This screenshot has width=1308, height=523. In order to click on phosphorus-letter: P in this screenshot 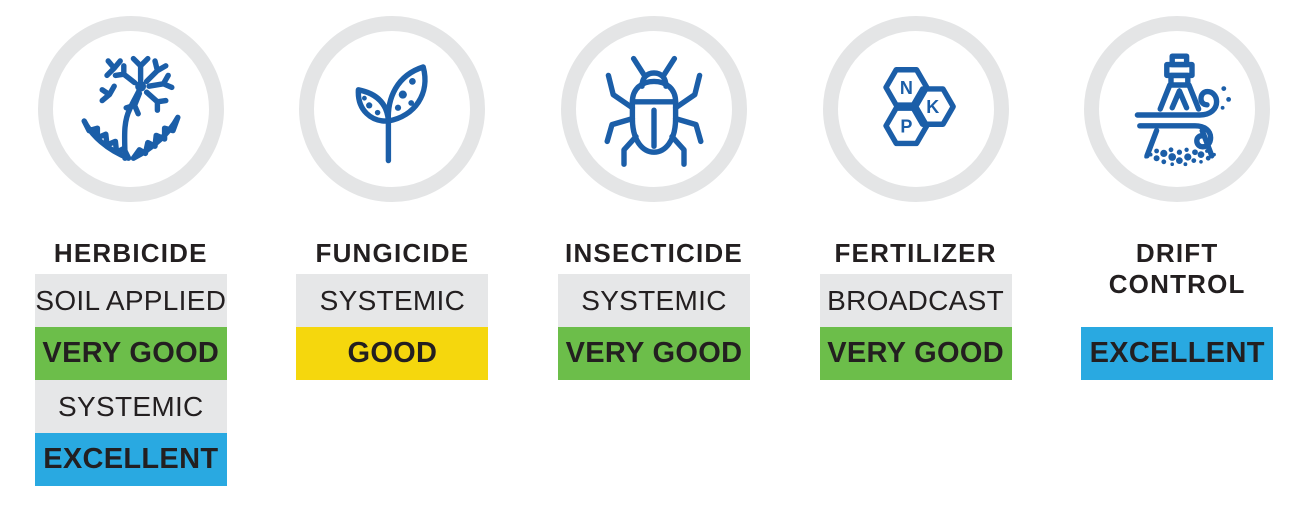, I will do `click(906, 126)`.